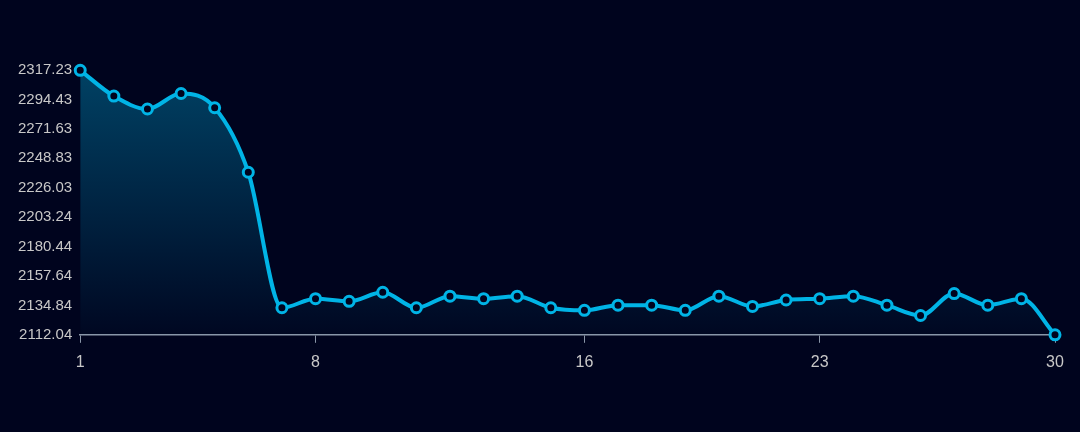 This screenshot has width=1080, height=432. I want to click on x-tick-label: 8, so click(316, 361).